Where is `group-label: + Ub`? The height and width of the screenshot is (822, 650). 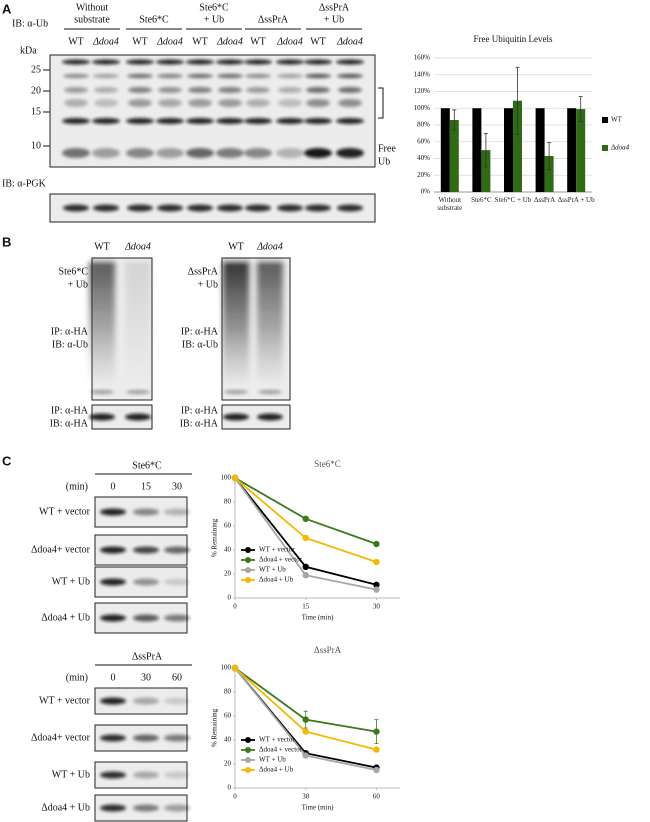 group-label: + Ub is located at coordinates (334, 19).